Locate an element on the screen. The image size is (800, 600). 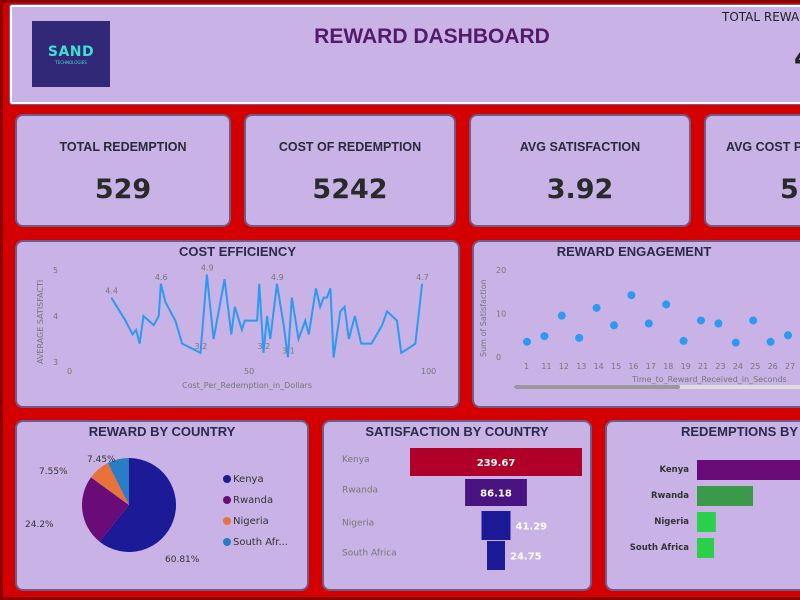
chart-title: SATISFACTION BY COUNTRY is located at coordinates (457, 431).